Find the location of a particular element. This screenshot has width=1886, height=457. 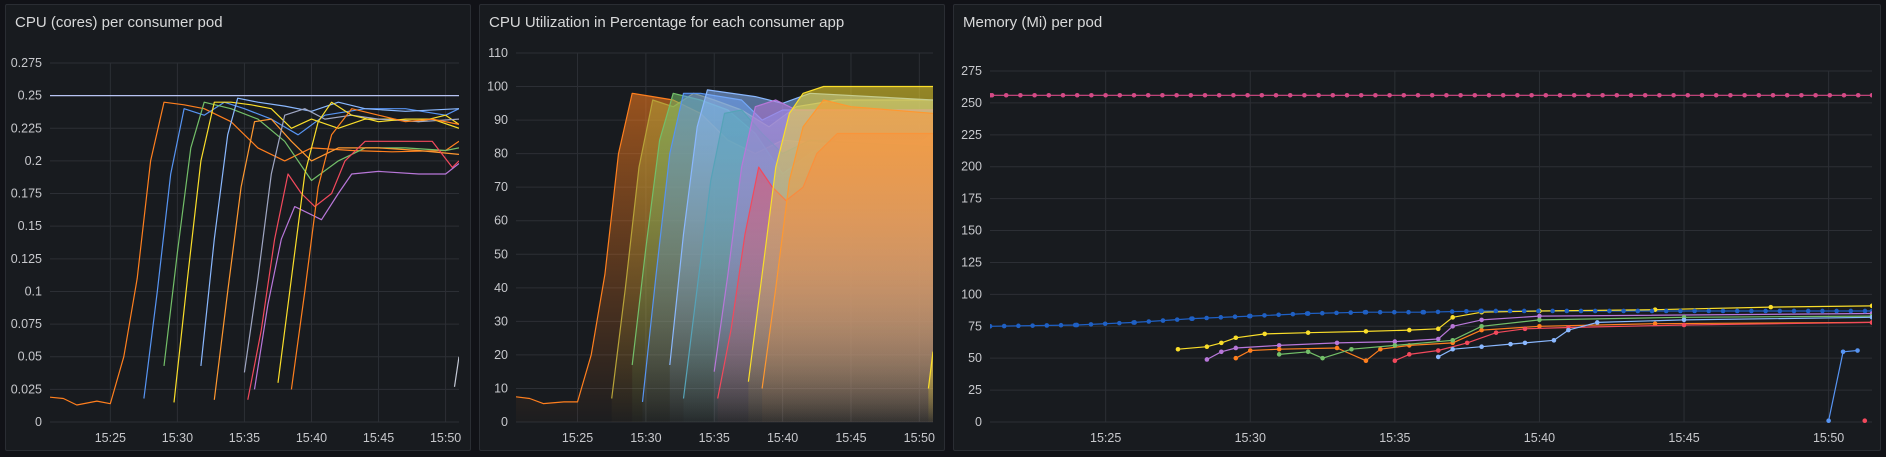

y-tick-label: 10 is located at coordinates (501, 388).